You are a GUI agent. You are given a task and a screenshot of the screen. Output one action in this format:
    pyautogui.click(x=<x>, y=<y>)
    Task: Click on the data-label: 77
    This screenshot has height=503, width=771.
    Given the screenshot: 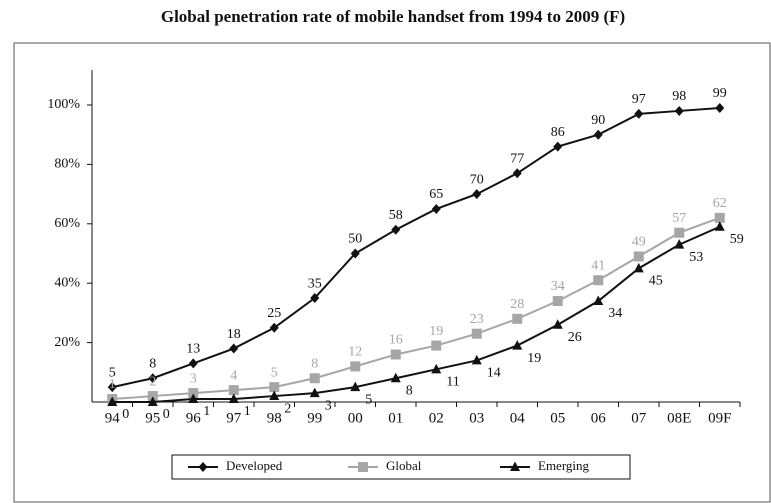 What is the action you would take?
    pyautogui.click(x=517, y=159)
    